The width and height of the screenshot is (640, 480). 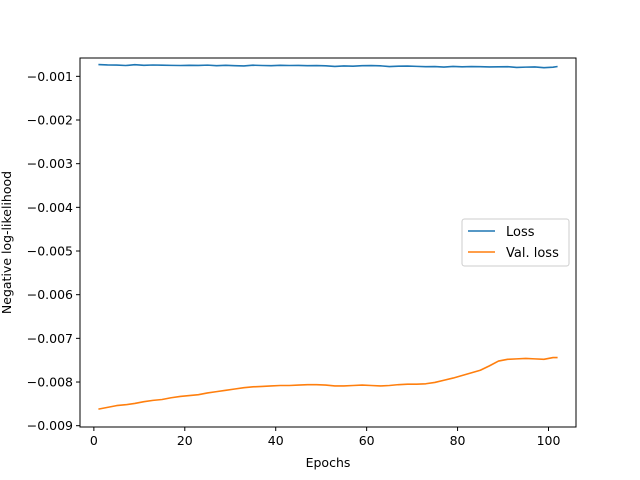 What do you see at coordinates (94, 440) in the screenshot?
I see `x-tick-label: 0` at bounding box center [94, 440].